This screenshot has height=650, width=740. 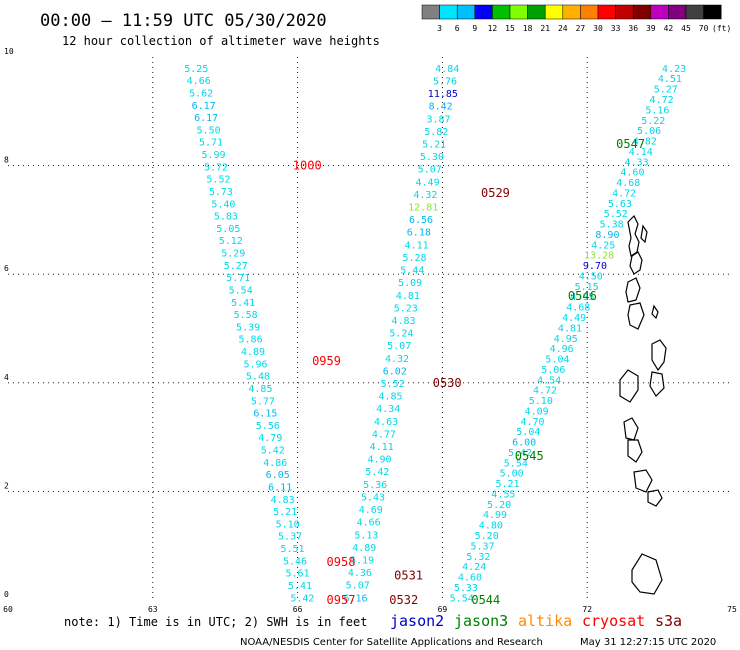 What do you see at coordinates (395, 371) in the screenshot?
I see `swh-value-label: 6.02` at bounding box center [395, 371].